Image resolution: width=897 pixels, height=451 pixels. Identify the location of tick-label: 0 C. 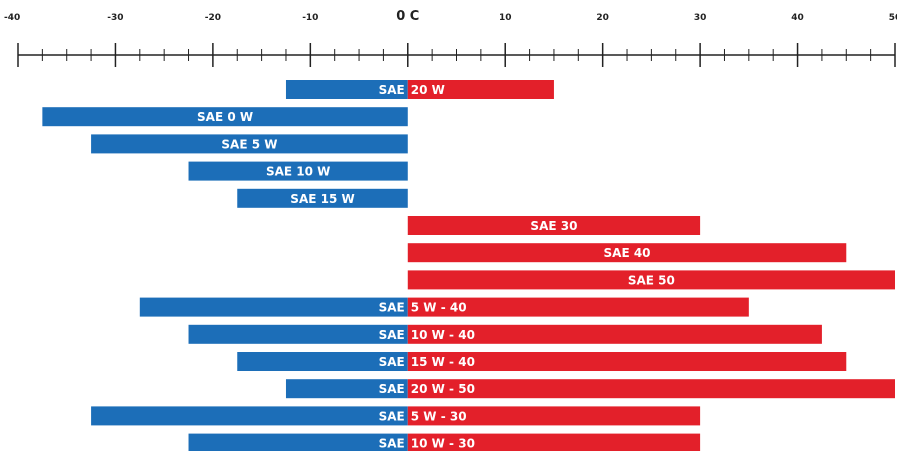
(407, 16).